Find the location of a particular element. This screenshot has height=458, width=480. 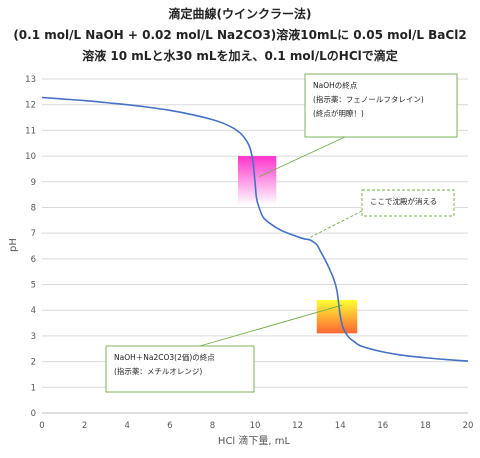

x-tick-label: 12 is located at coordinates (297, 426).